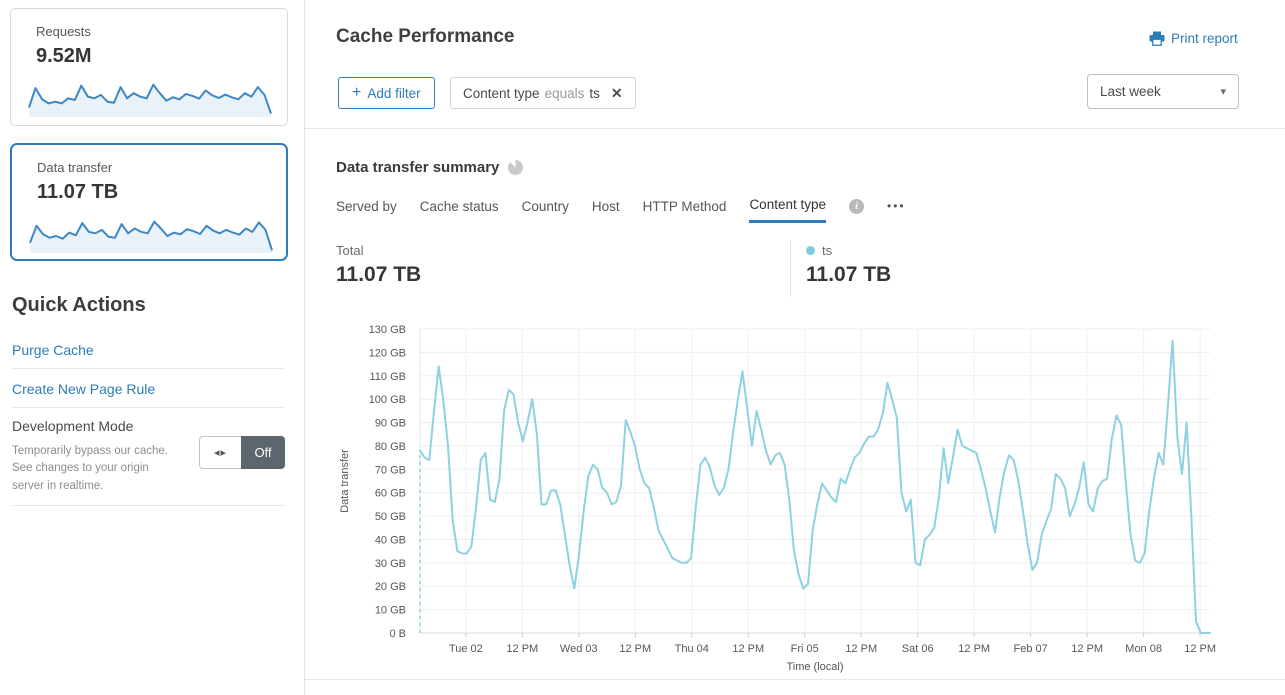 The image size is (1285, 695). What do you see at coordinates (387, 353) in the screenshot?
I see `svg-text: 120 GB` at bounding box center [387, 353].